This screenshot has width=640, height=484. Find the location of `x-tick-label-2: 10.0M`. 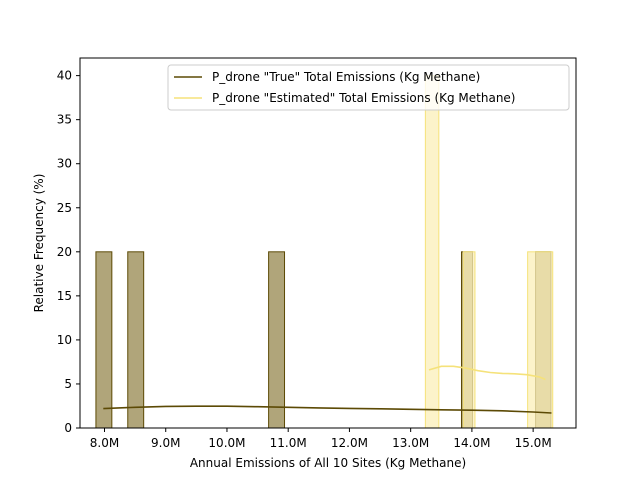

x-tick-label-2: 10.0M is located at coordinates (226, 443).